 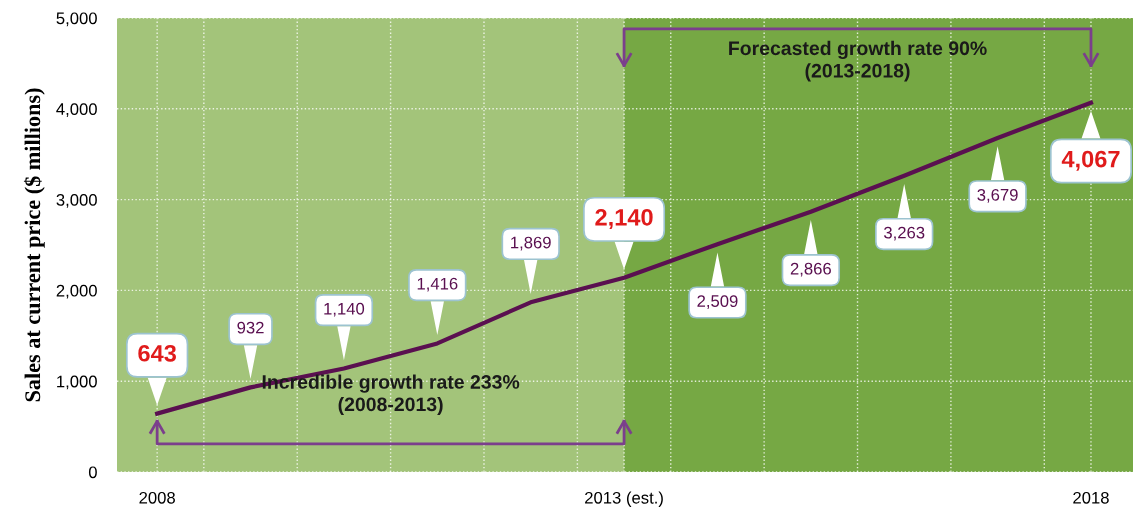 I want to click on data-label: 932, so click(x=250, y=327).